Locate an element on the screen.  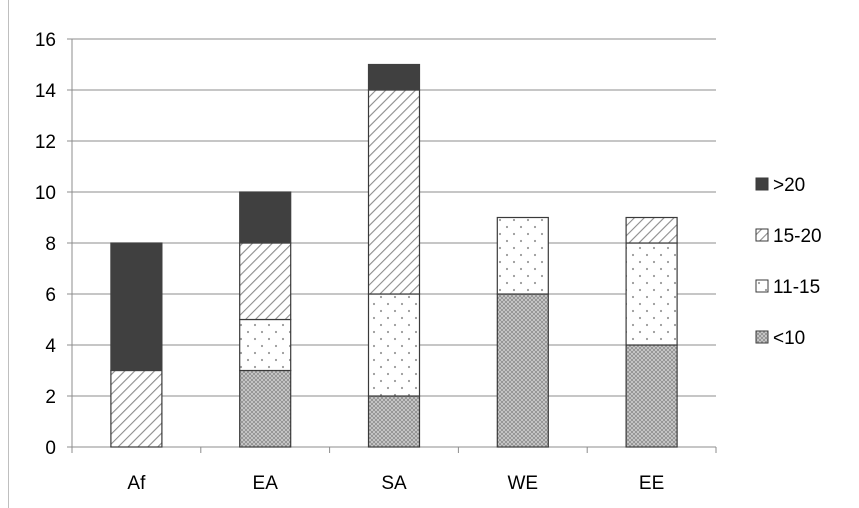
y-tick-label: 6 is located at coordinates (50, 295).